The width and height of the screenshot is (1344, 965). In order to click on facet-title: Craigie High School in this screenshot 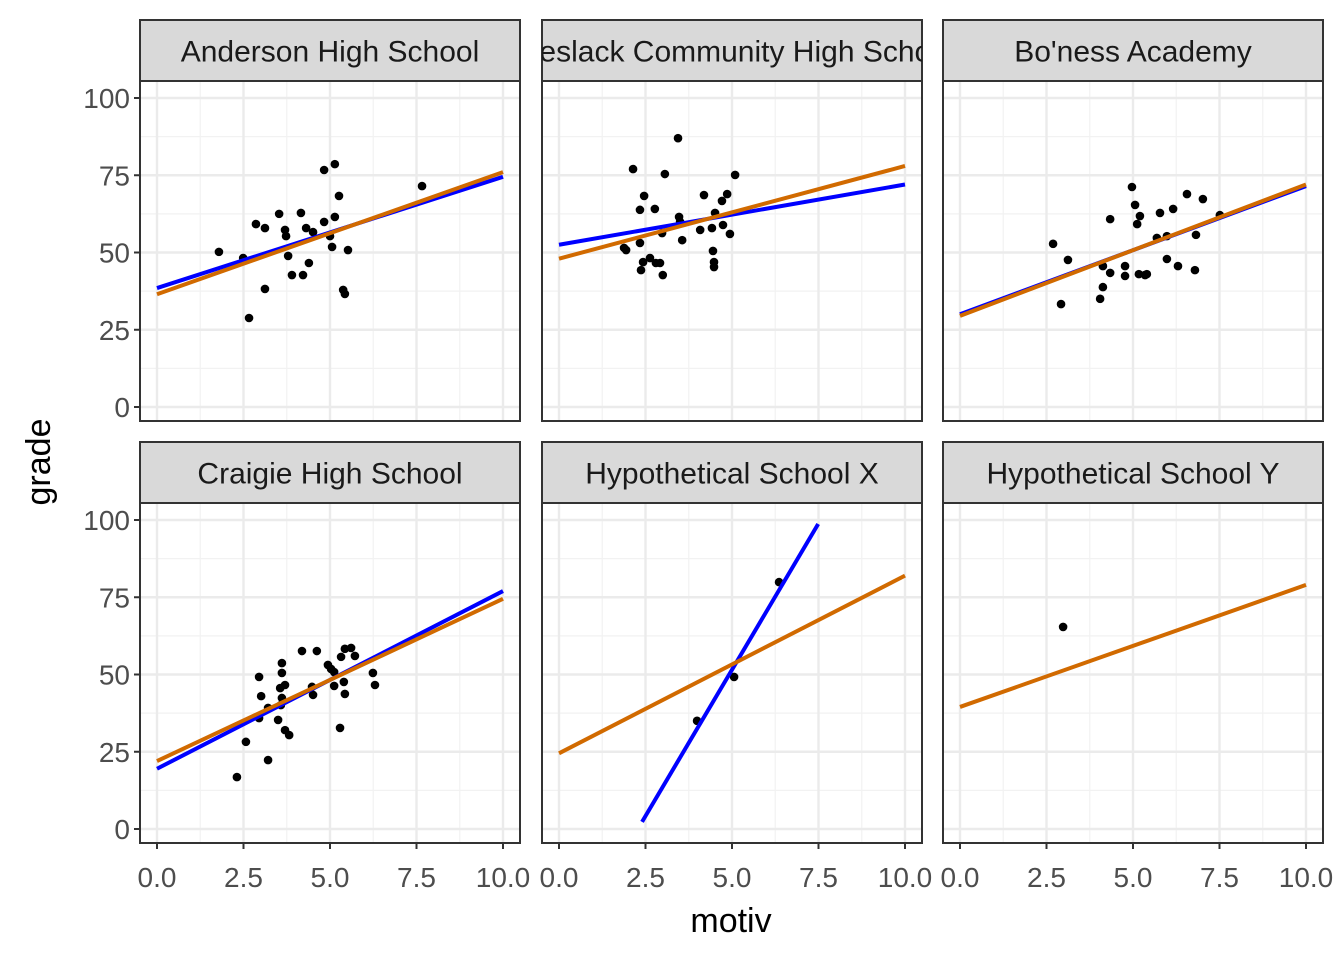, I will do `click(329, 474)`.